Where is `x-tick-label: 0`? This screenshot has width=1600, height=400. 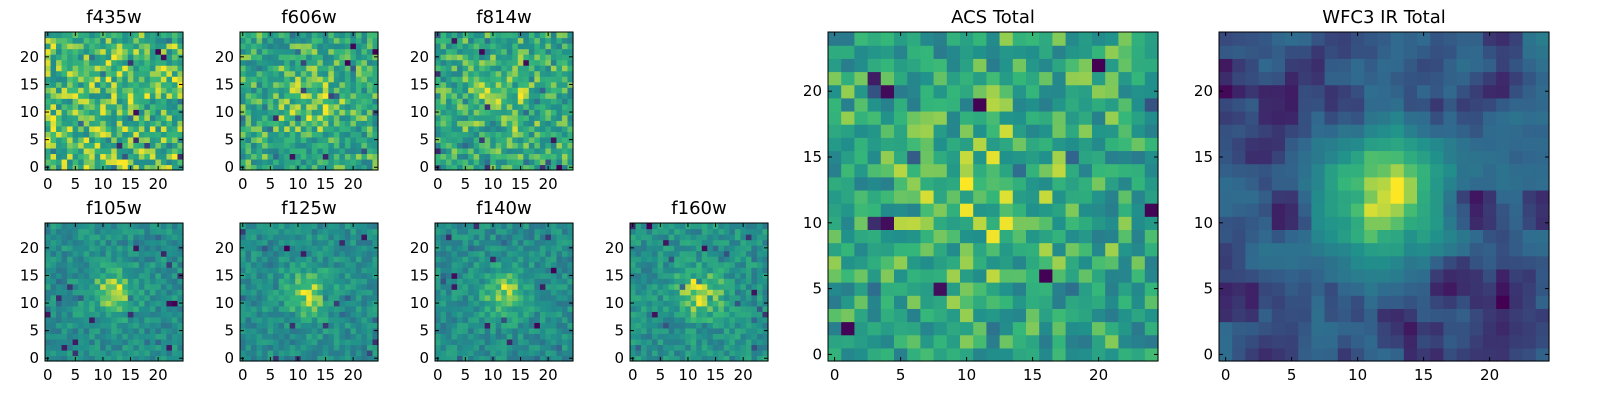
x-tick-label: 0 is located at coordinates (243, 184).